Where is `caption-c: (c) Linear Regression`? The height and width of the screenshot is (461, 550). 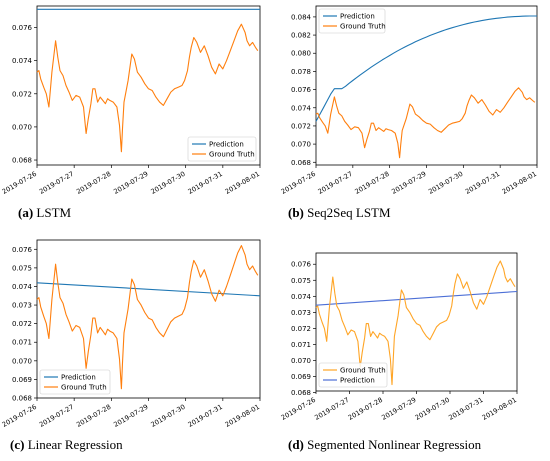
caption-c: (c) Linear Regression is located at coordinates (66, 444).